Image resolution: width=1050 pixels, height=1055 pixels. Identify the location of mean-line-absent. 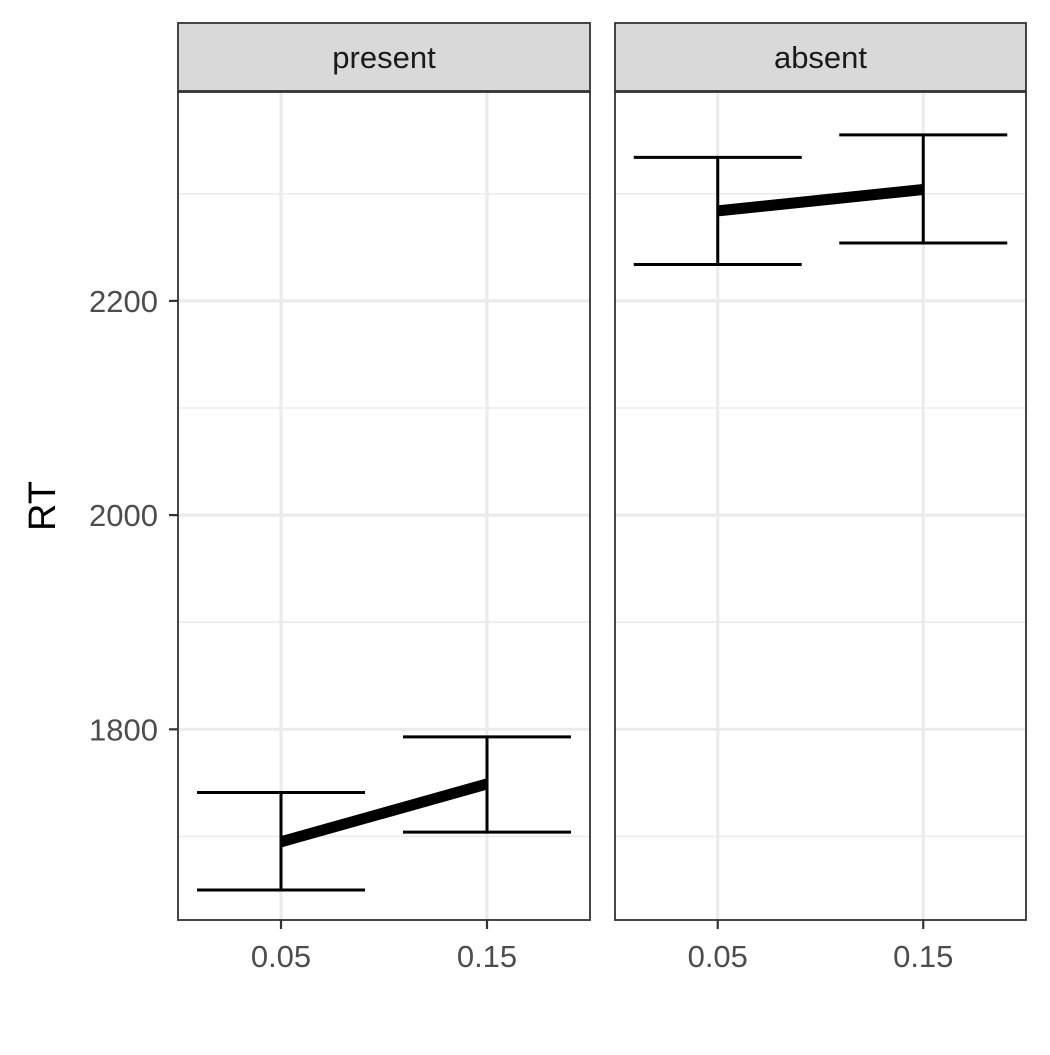
(820, 200).